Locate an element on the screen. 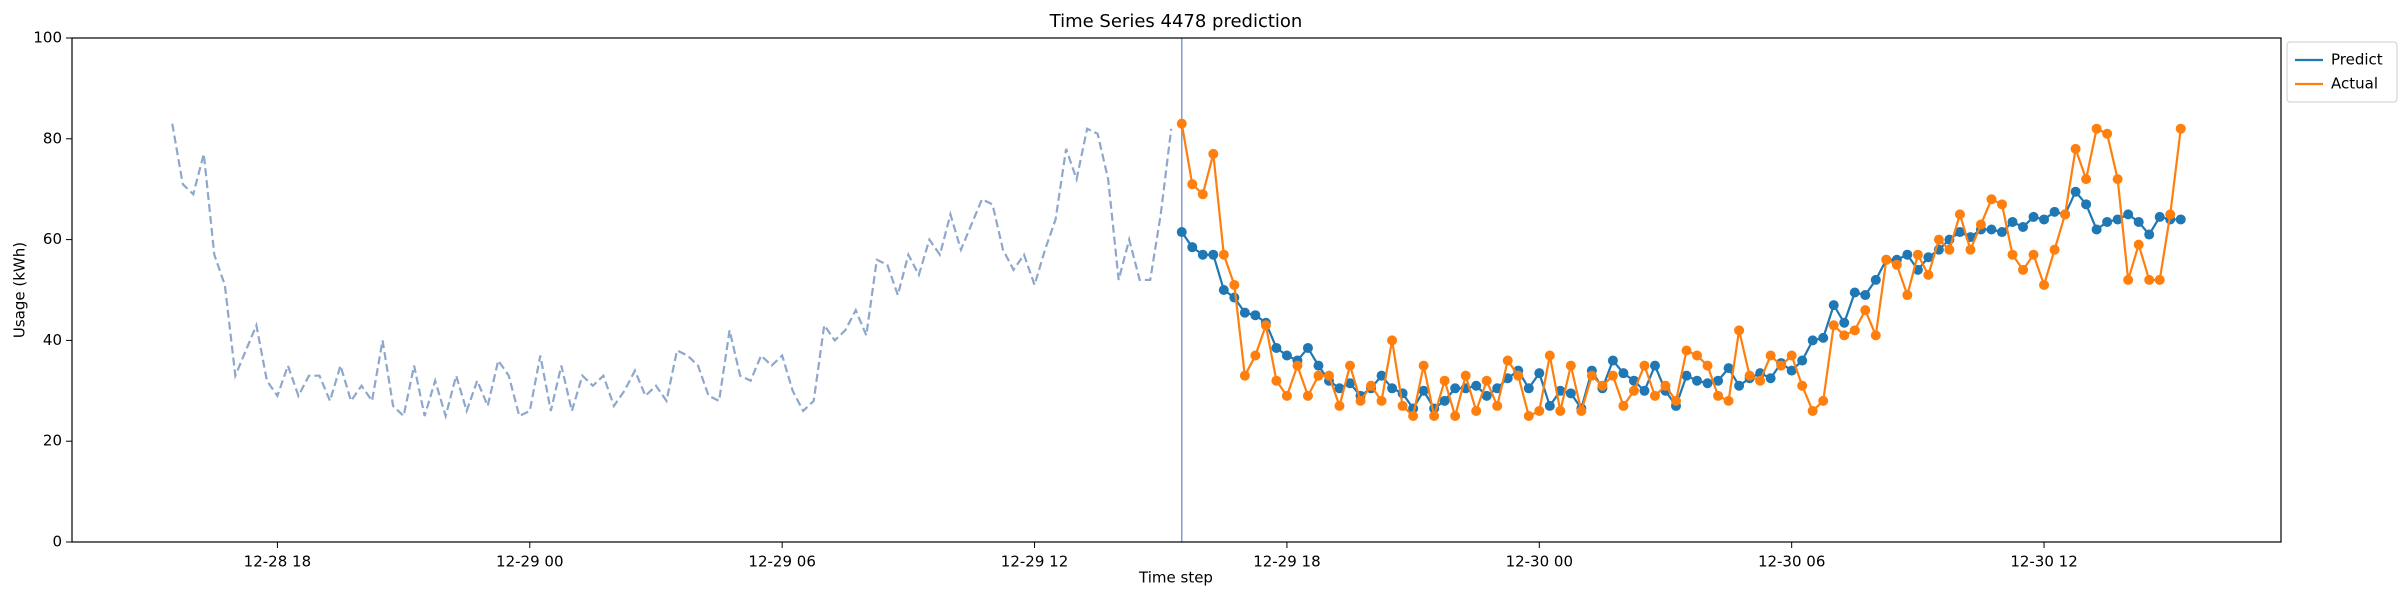 The image size is (2400, 600). x-tick-label: 12-29 12 is located at coordinates (1034, 562).